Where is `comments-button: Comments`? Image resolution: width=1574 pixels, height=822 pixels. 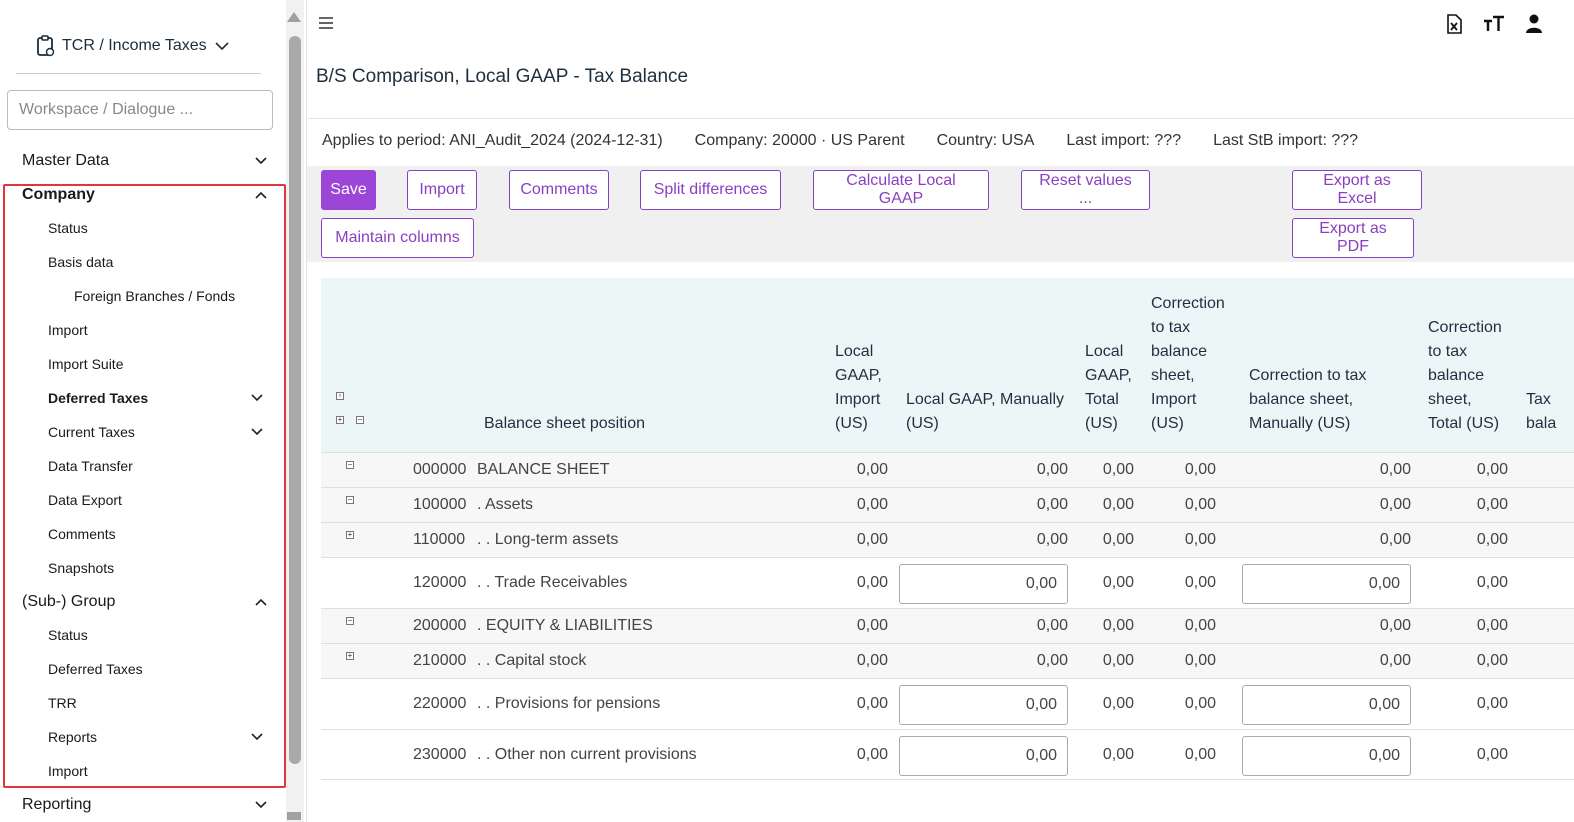 comments-button: Comments is located at coordinates (559, 190).